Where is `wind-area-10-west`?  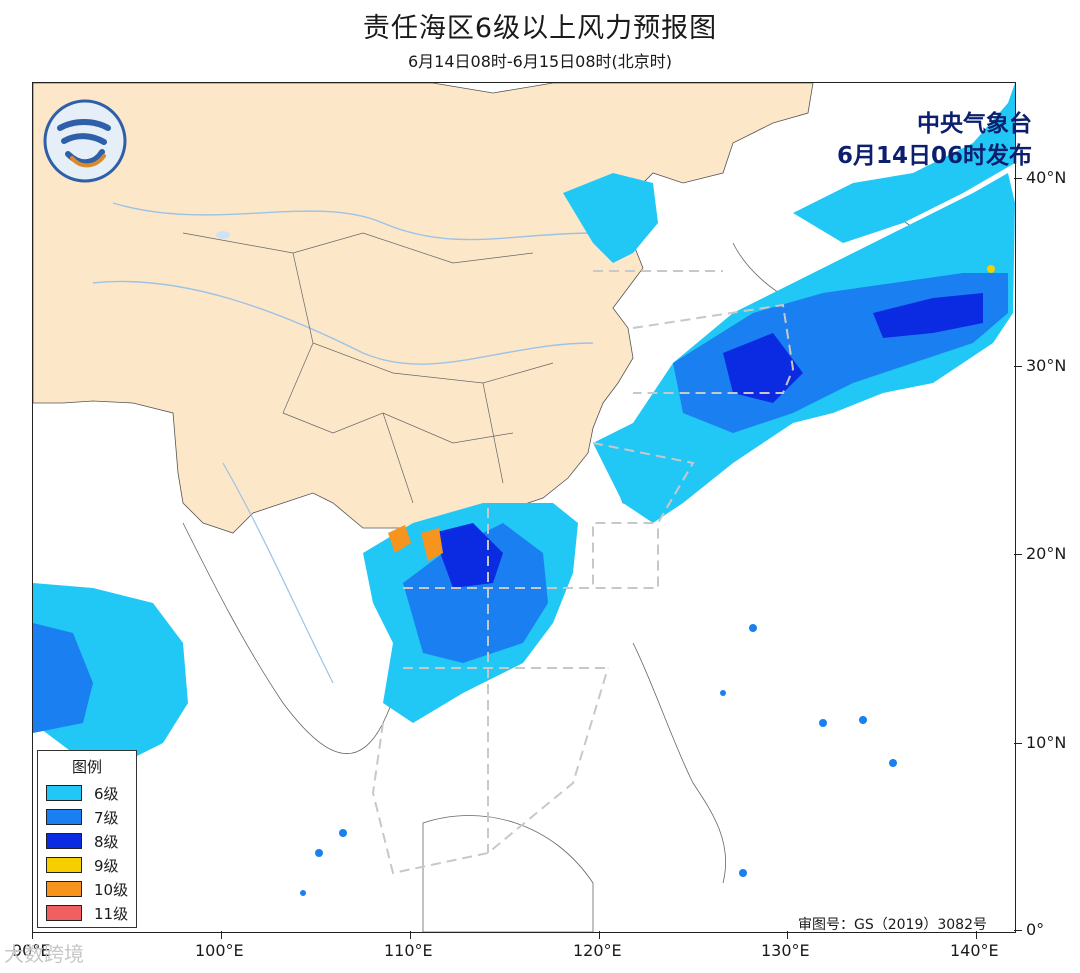
wind-area-10-west is located at coordinates (399, 539).